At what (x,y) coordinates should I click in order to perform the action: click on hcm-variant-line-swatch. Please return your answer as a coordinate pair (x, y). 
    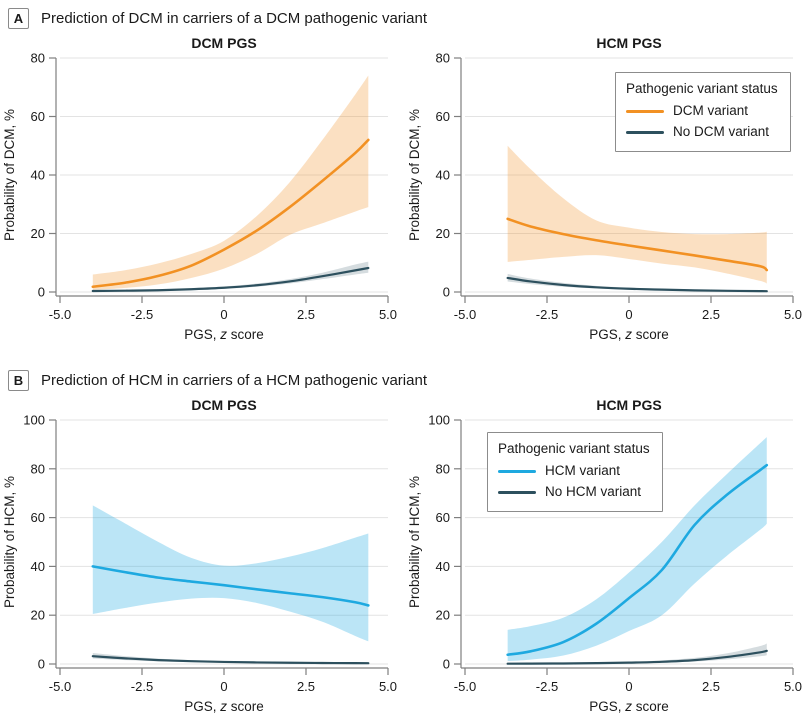
    Looking at the image, I should click on (517, 471).